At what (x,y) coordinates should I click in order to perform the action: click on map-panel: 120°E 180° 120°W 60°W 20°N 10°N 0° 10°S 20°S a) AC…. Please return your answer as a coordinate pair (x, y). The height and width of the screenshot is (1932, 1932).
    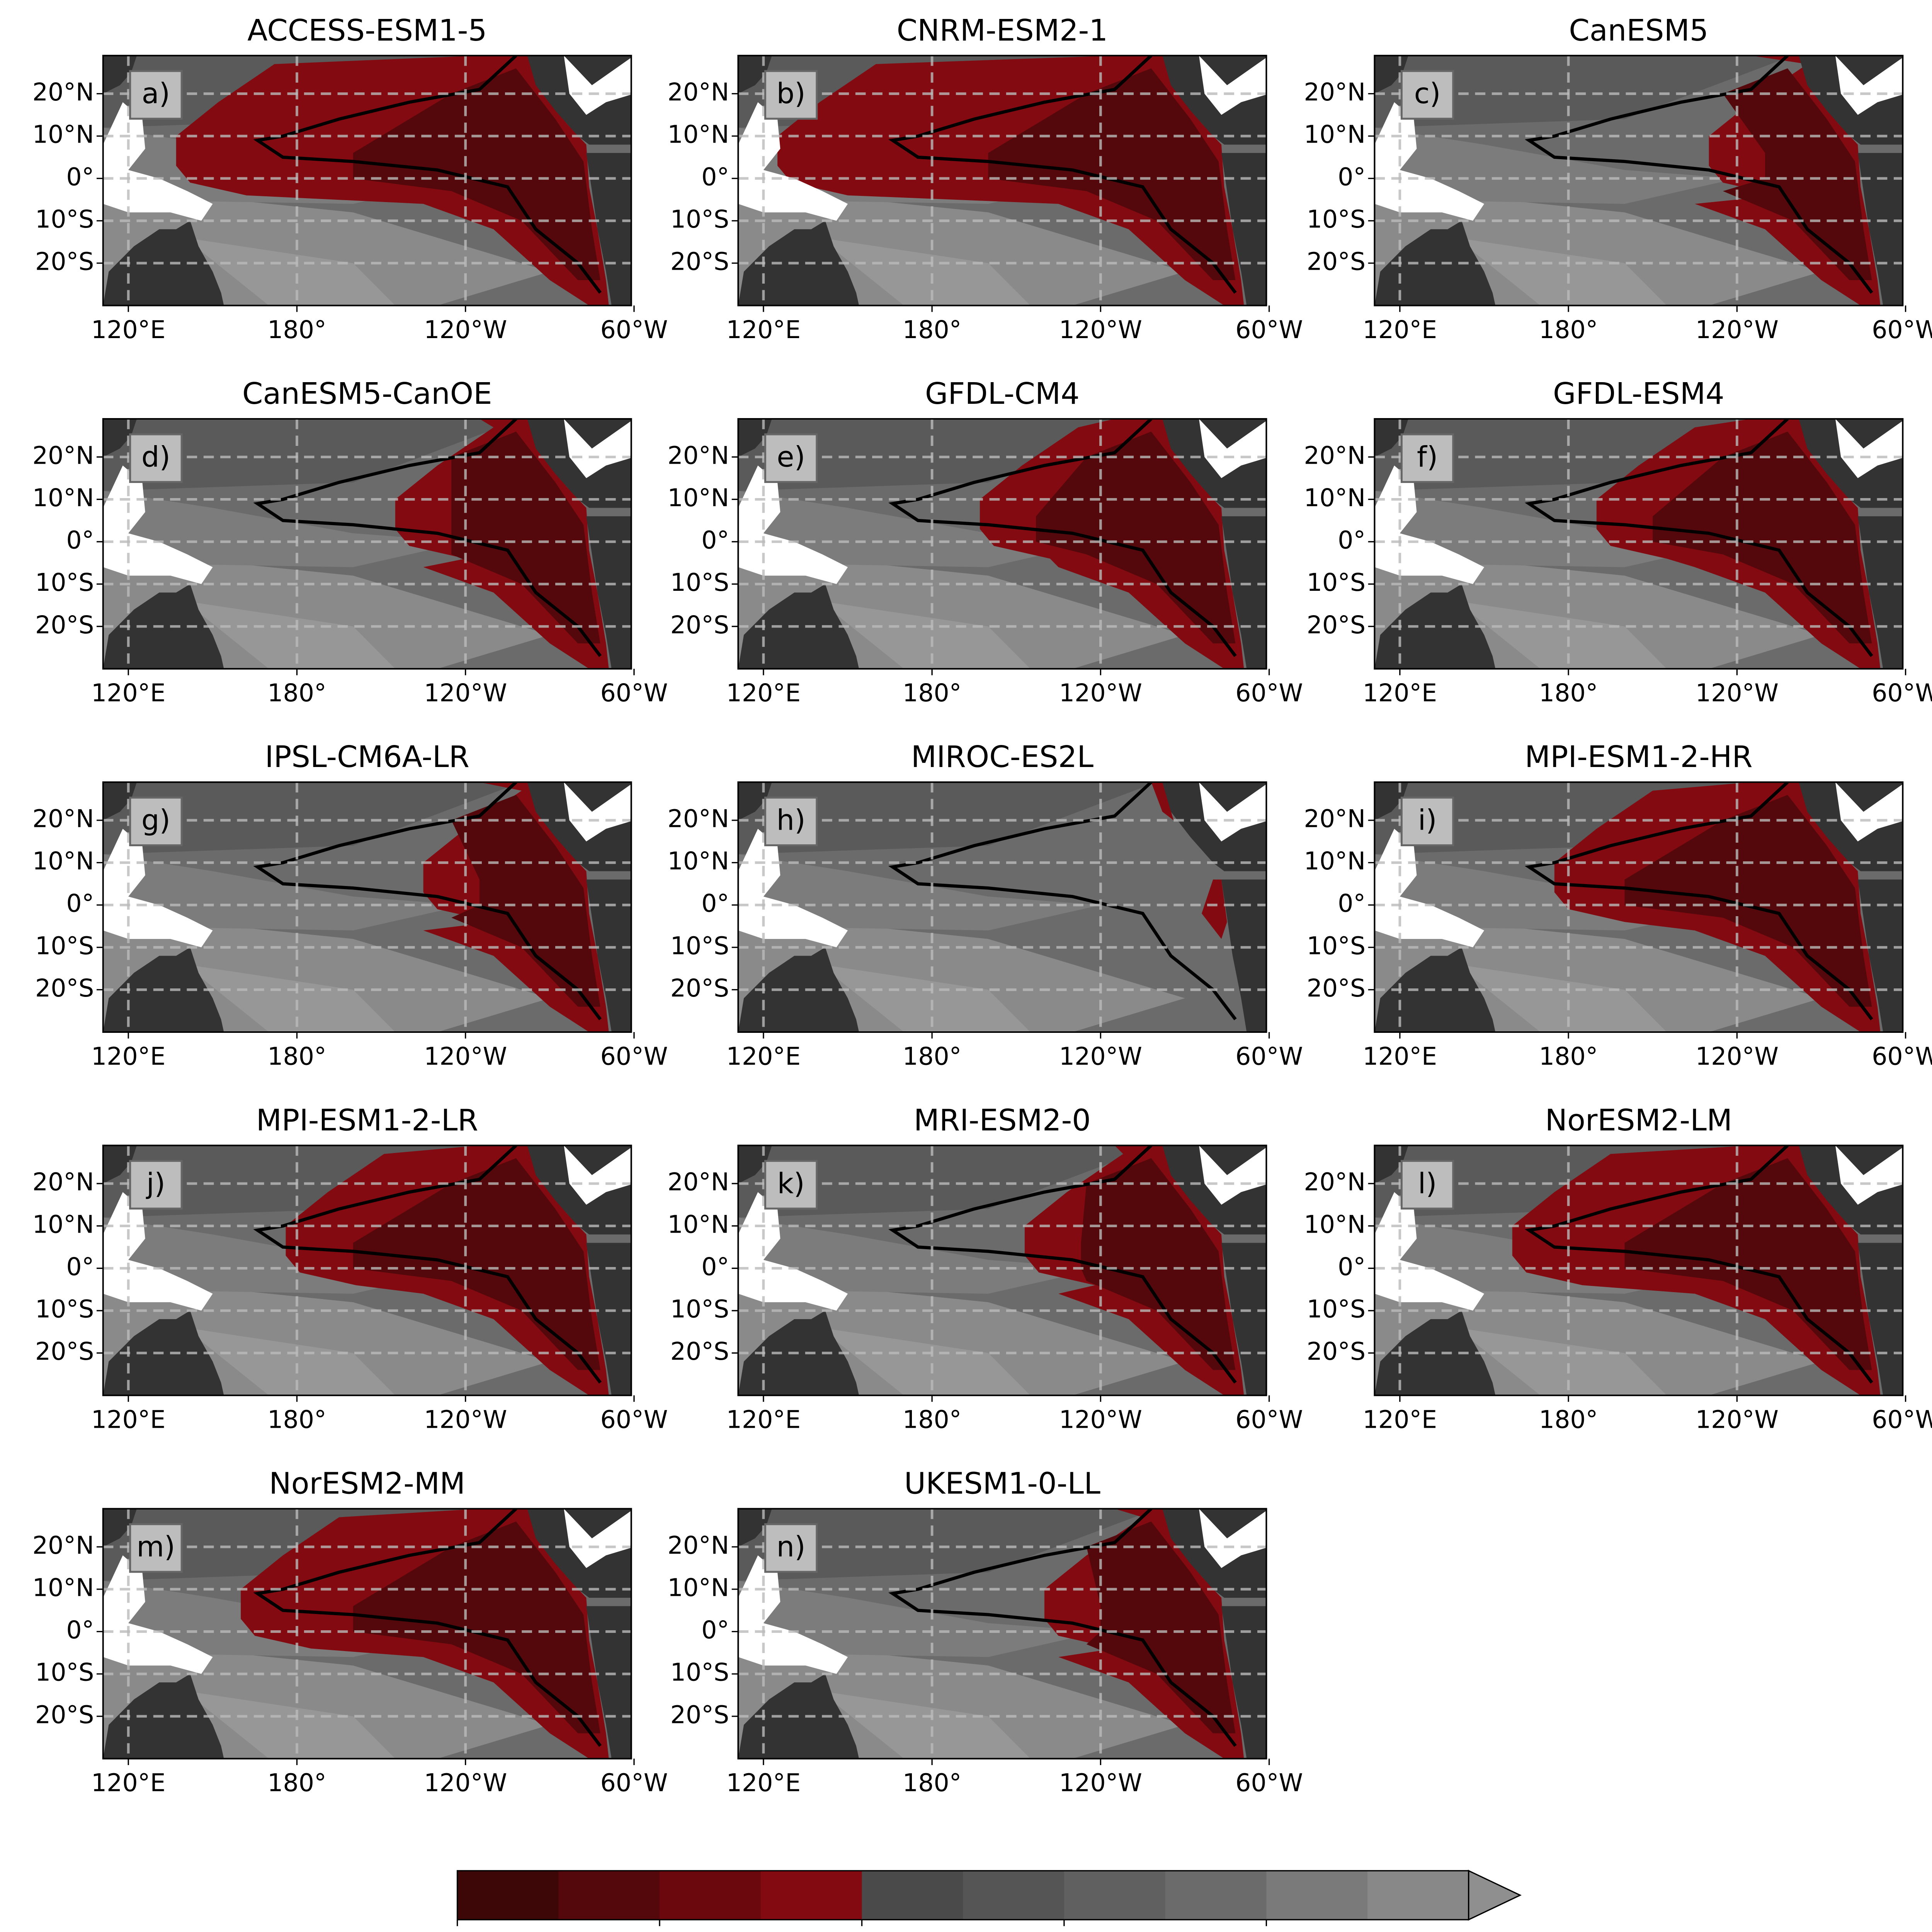
    Looking at the image, I should click on (350, 179).